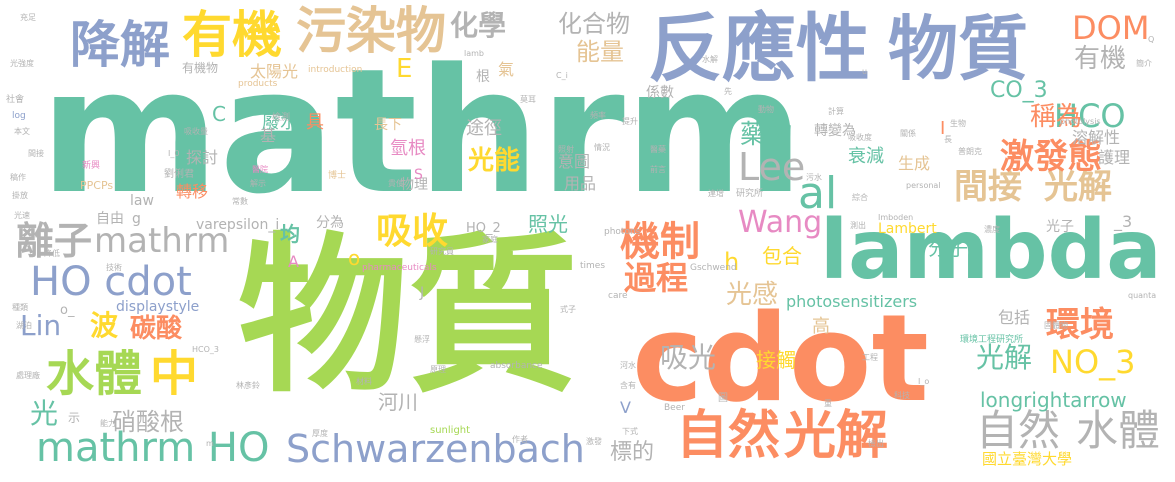  I want to click on word-pulangke: 普朗克, so click(970, 151).